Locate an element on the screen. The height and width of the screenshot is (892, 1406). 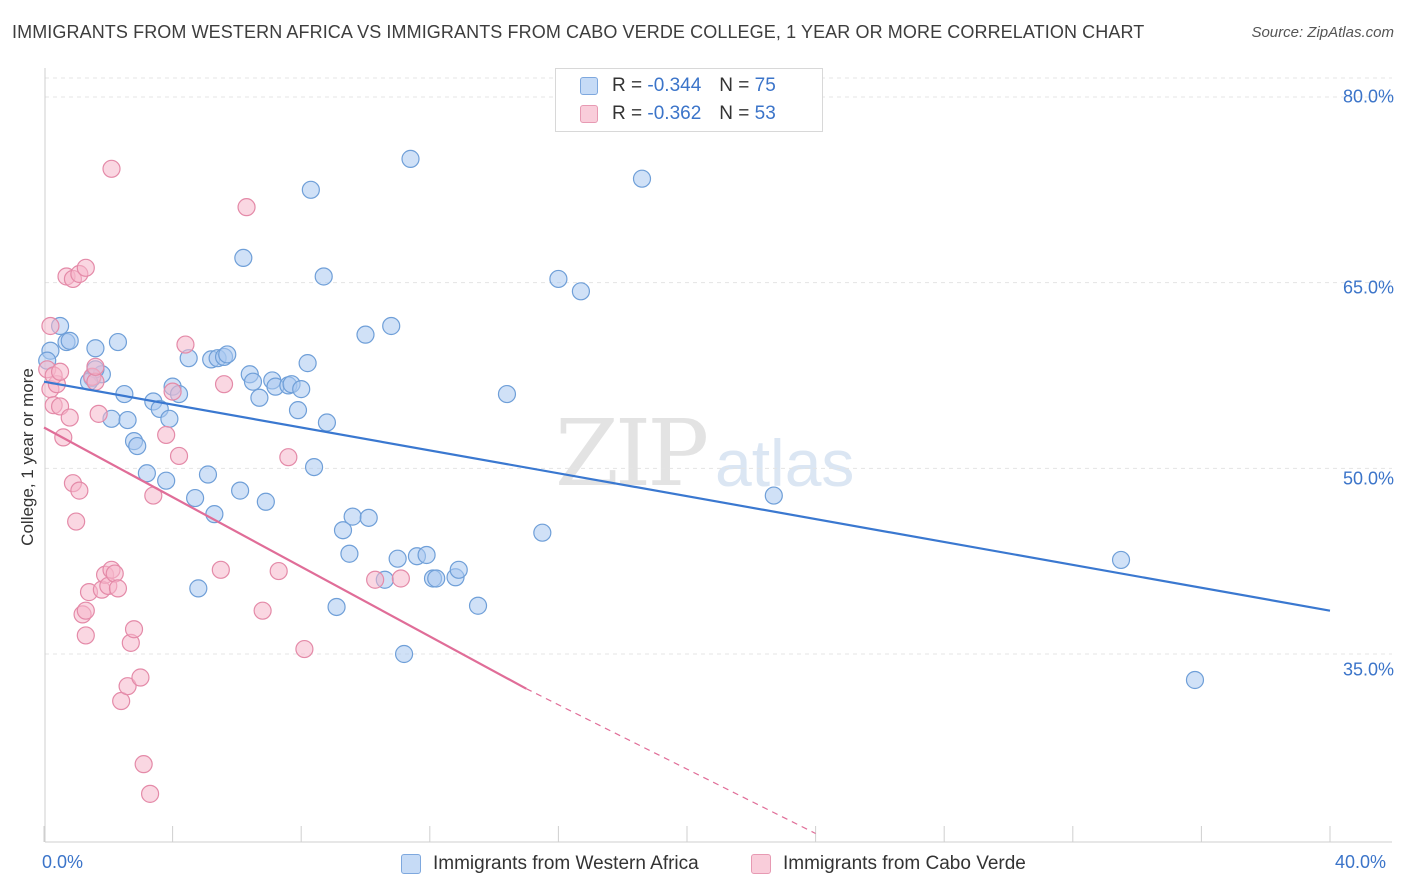
x-tick-40: 40.0% is located at coordinates (1361, 862).